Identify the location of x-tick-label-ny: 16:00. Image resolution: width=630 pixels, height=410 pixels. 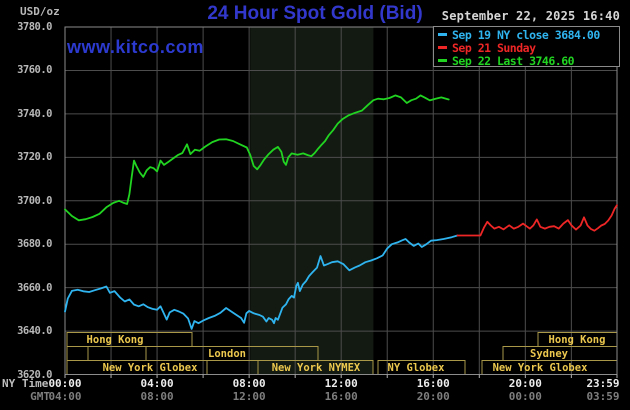
(433, 383).